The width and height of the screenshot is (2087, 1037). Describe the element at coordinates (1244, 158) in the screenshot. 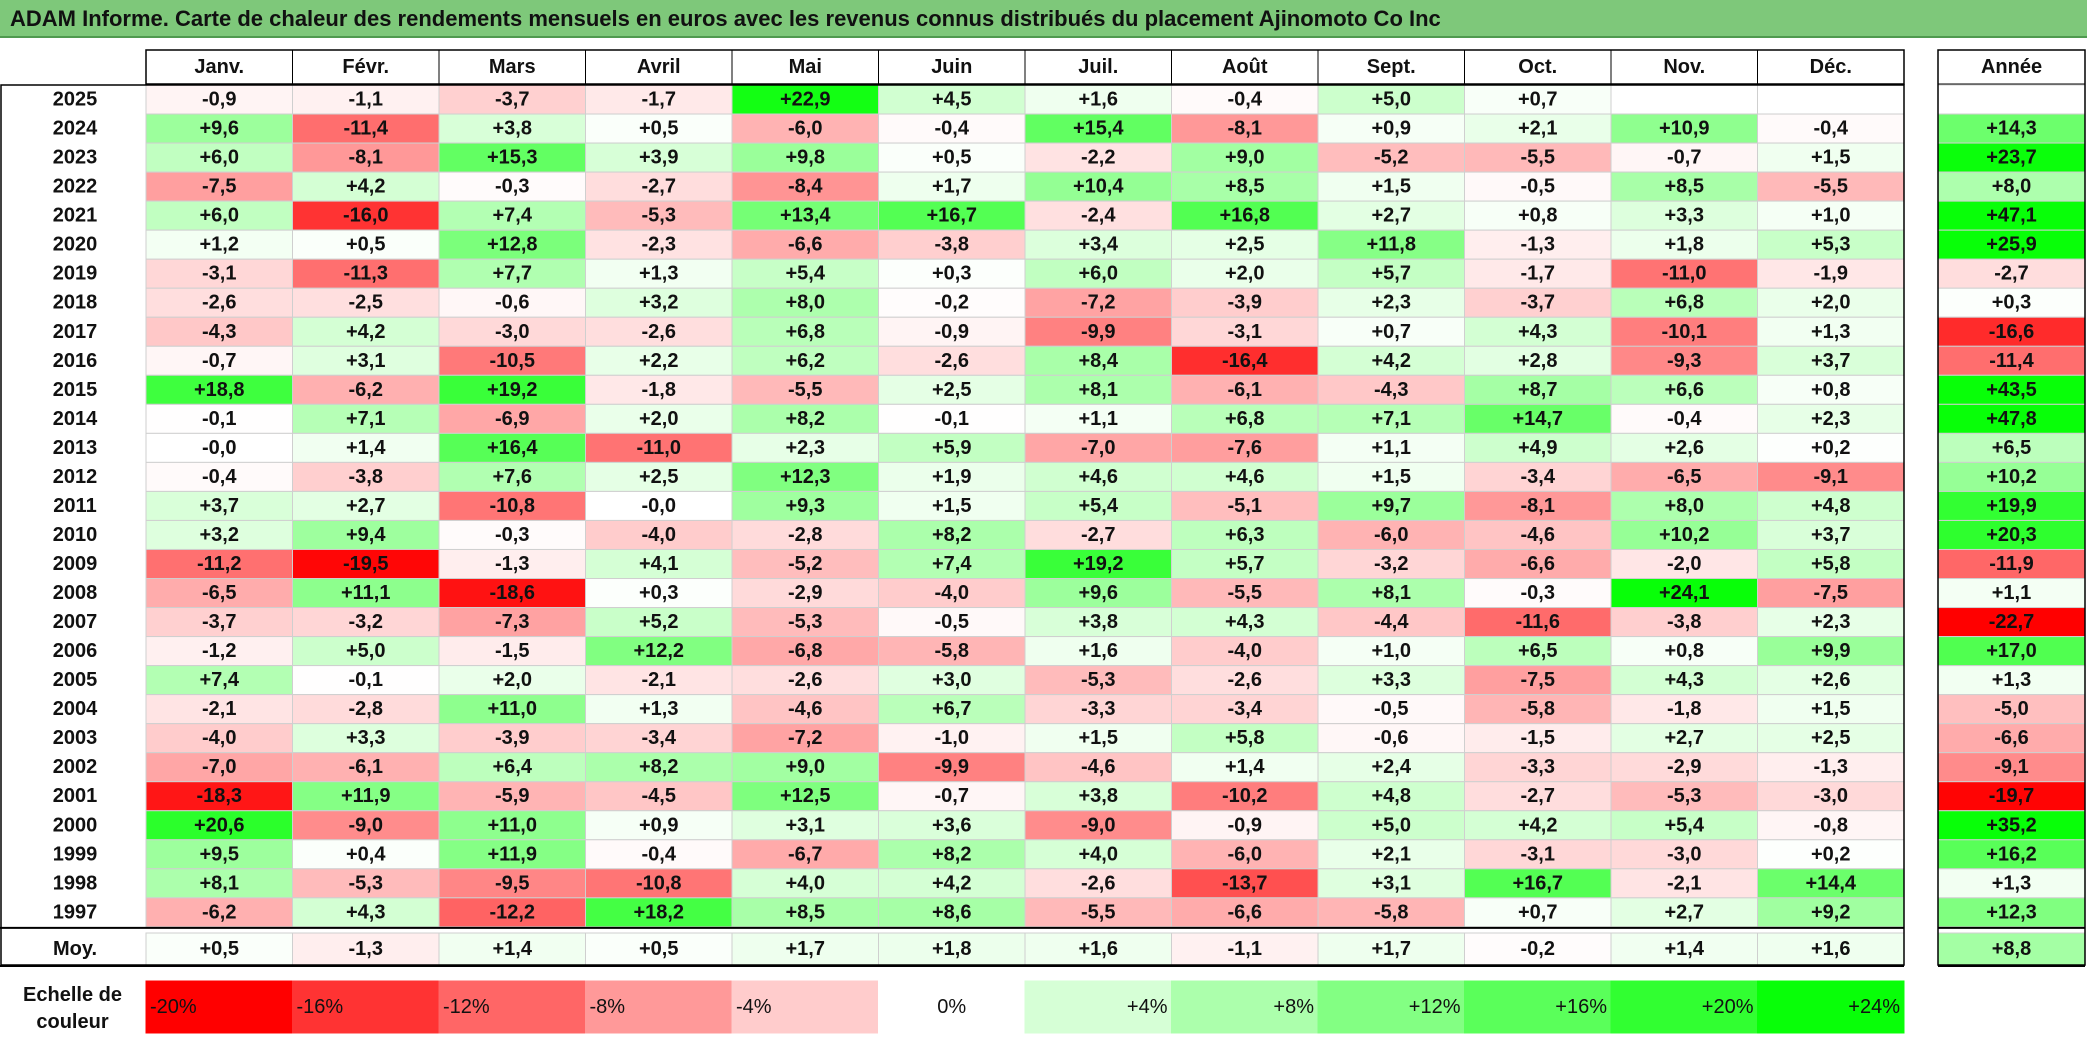

I see `cell-value: +9,0` at that location.